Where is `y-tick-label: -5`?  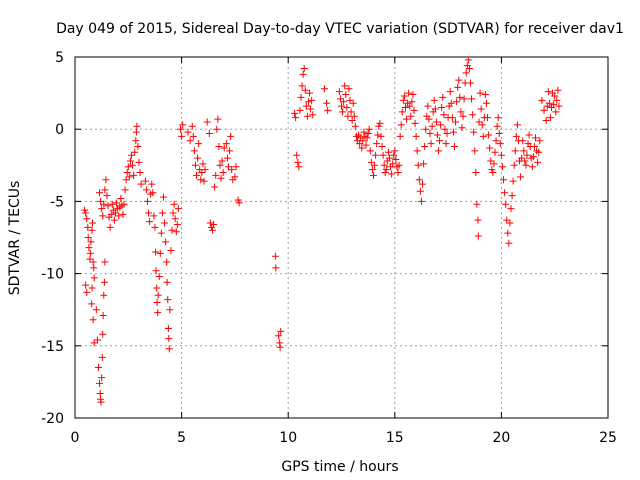
y-tick-label: -5 is located at coordinates (57, 202).